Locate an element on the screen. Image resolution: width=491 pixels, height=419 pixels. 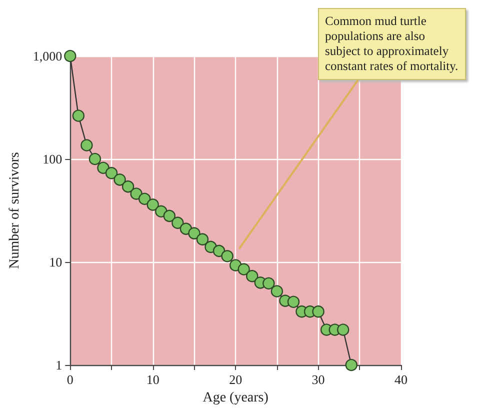
annotation: Common mud turtle populations are also subject to approximately constant rates of mortality. is located at coordinates (392, 44).